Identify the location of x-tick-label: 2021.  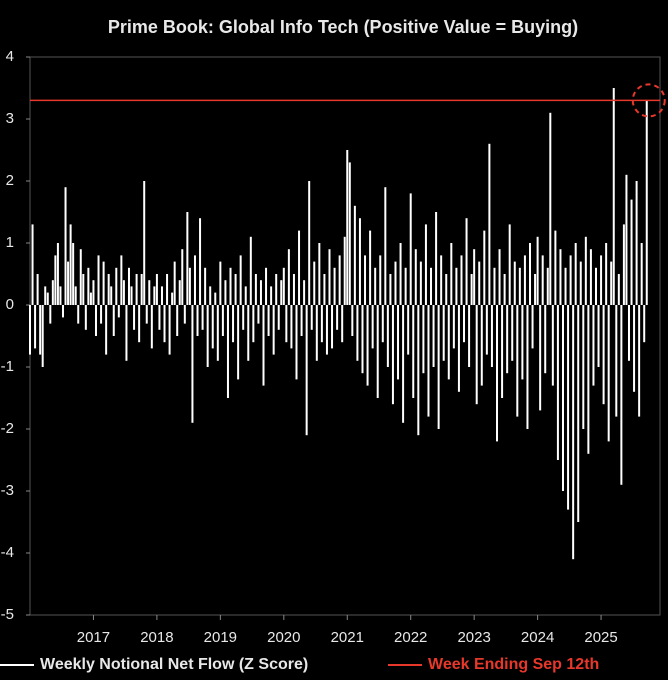
(347, 637).